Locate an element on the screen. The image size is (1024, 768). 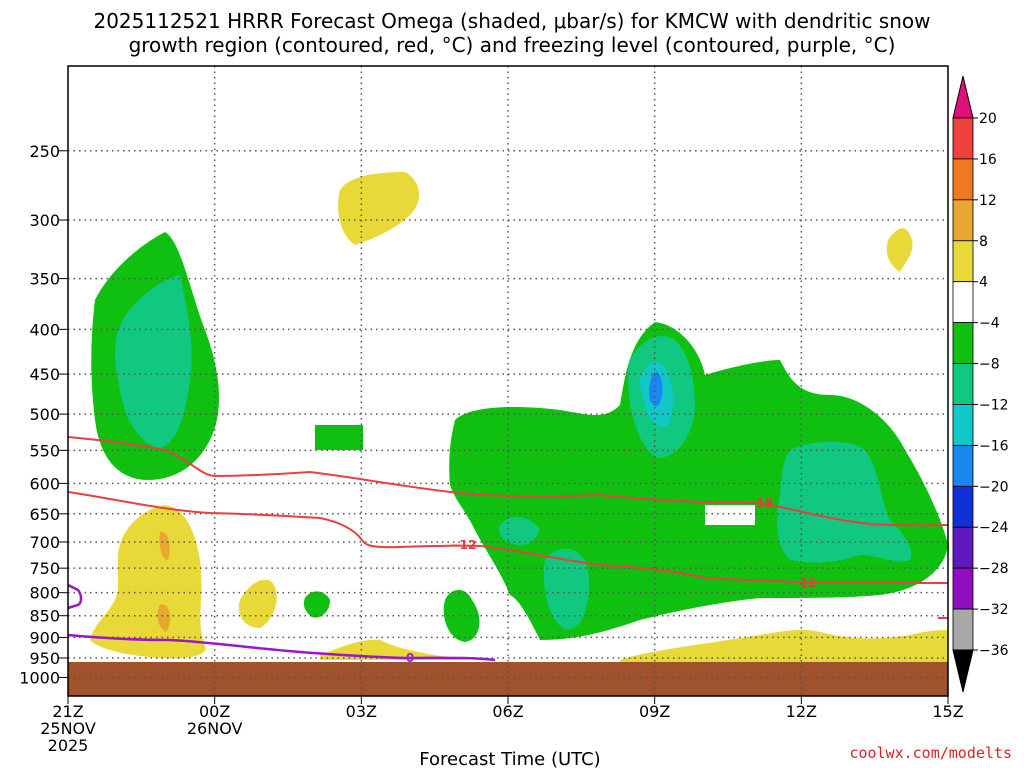
y-tick-label: 950 is located at coordinates (44, 658).